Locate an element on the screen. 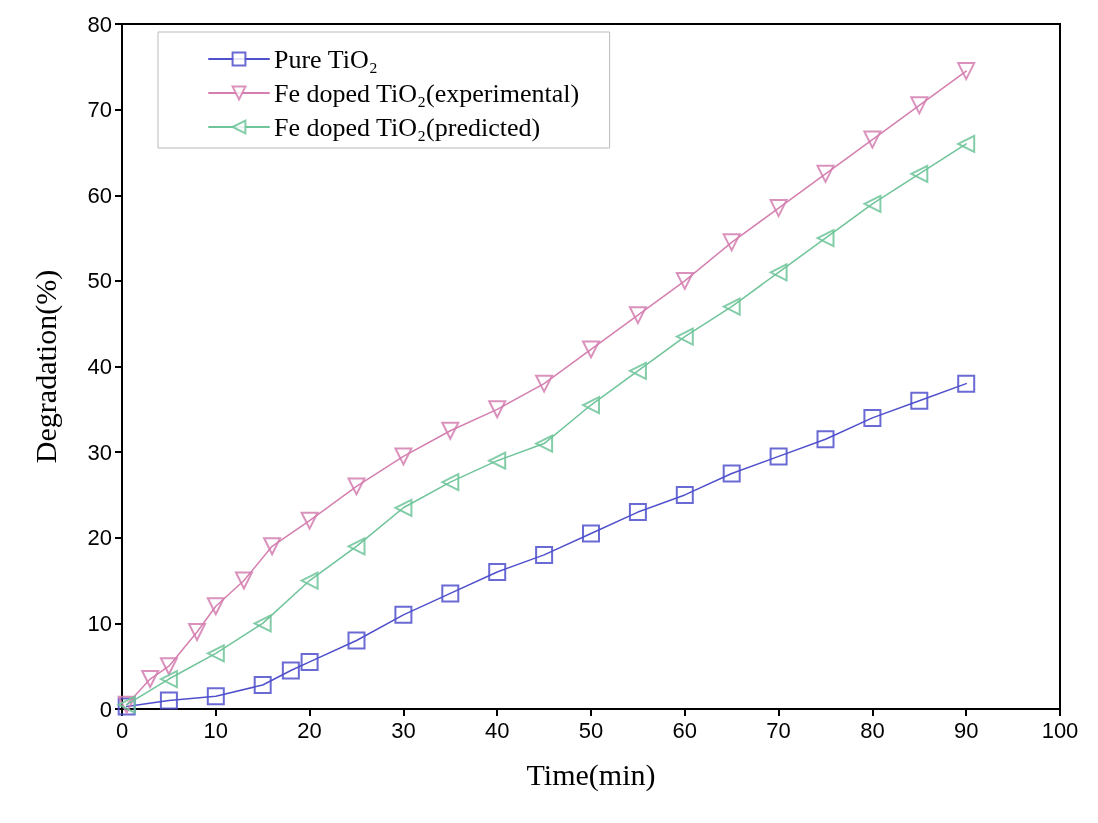 Image resolution: width=1098 pixels, height=823 pixels. x-axis-title: Time(min) is located at coordinates (591, 774).